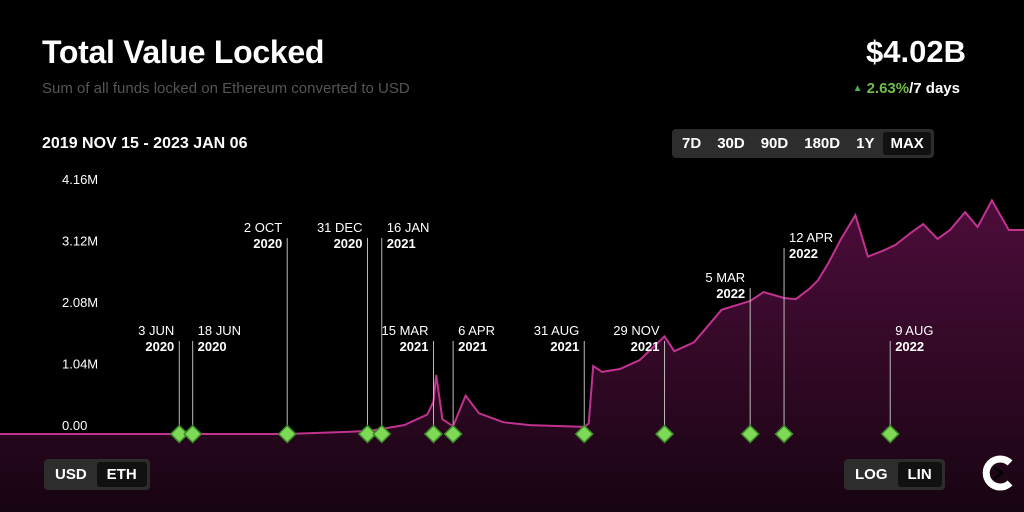 The image size is (1024, 512). Describe the element at coordinates (803, 143) in the screenshot. I see `time-range-selector: 7D 30D 90D 180D 1Y MAX` at that location.